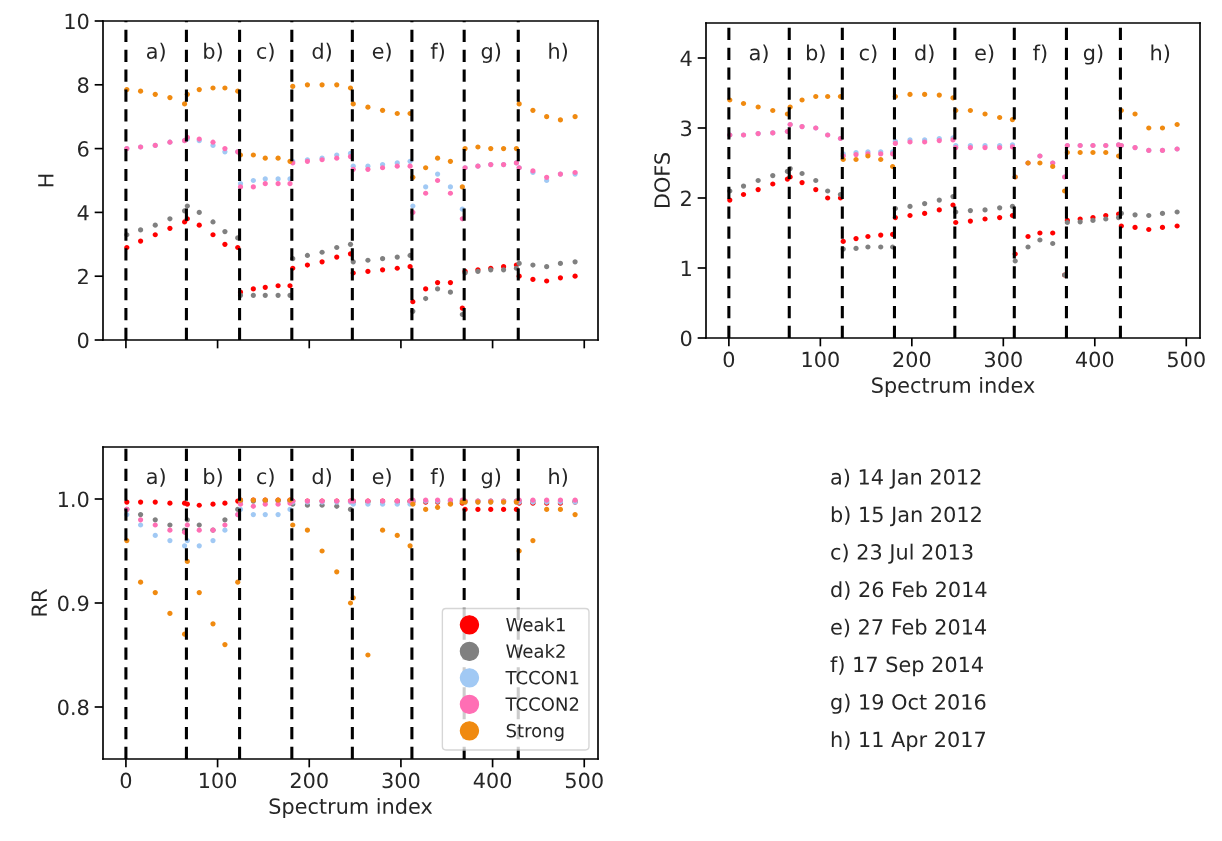 The height and width of the screenshot is (841, 1222). Describe the element at coordinates (908, 703) in the screenshot. I see `text: g) 19 Oct 2016` at that location.